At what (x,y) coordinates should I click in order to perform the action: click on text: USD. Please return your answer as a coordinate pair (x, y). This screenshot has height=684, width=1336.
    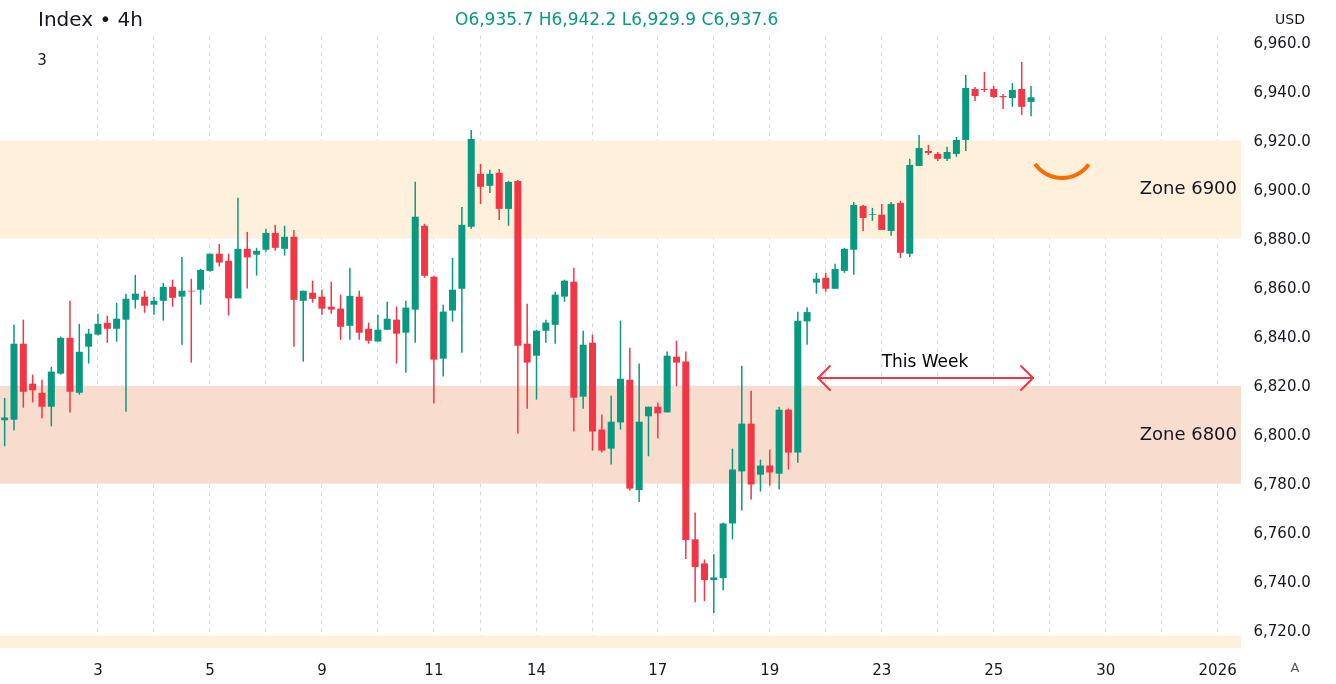
    Looking at the image, I should click on (1290, 19).